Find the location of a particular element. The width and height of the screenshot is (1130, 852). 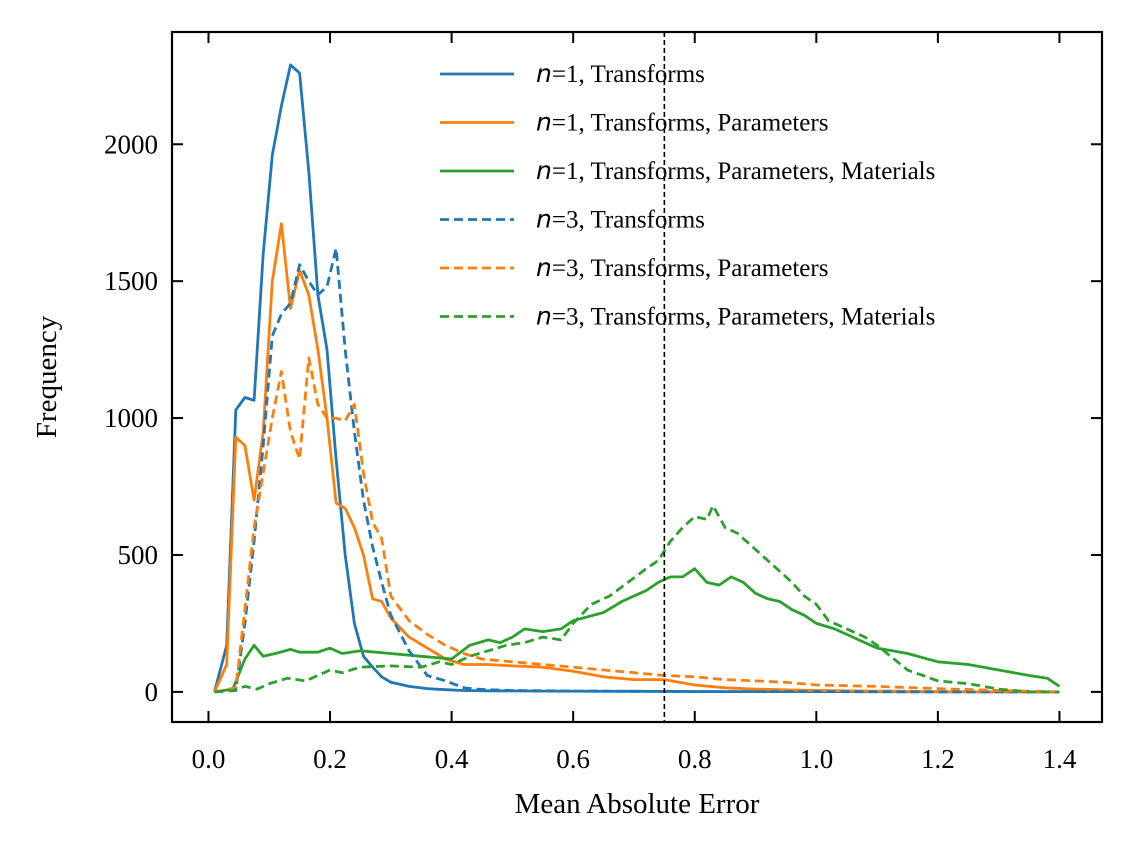

x-tick-label: 0.4 is located at coordinates (452, 759).